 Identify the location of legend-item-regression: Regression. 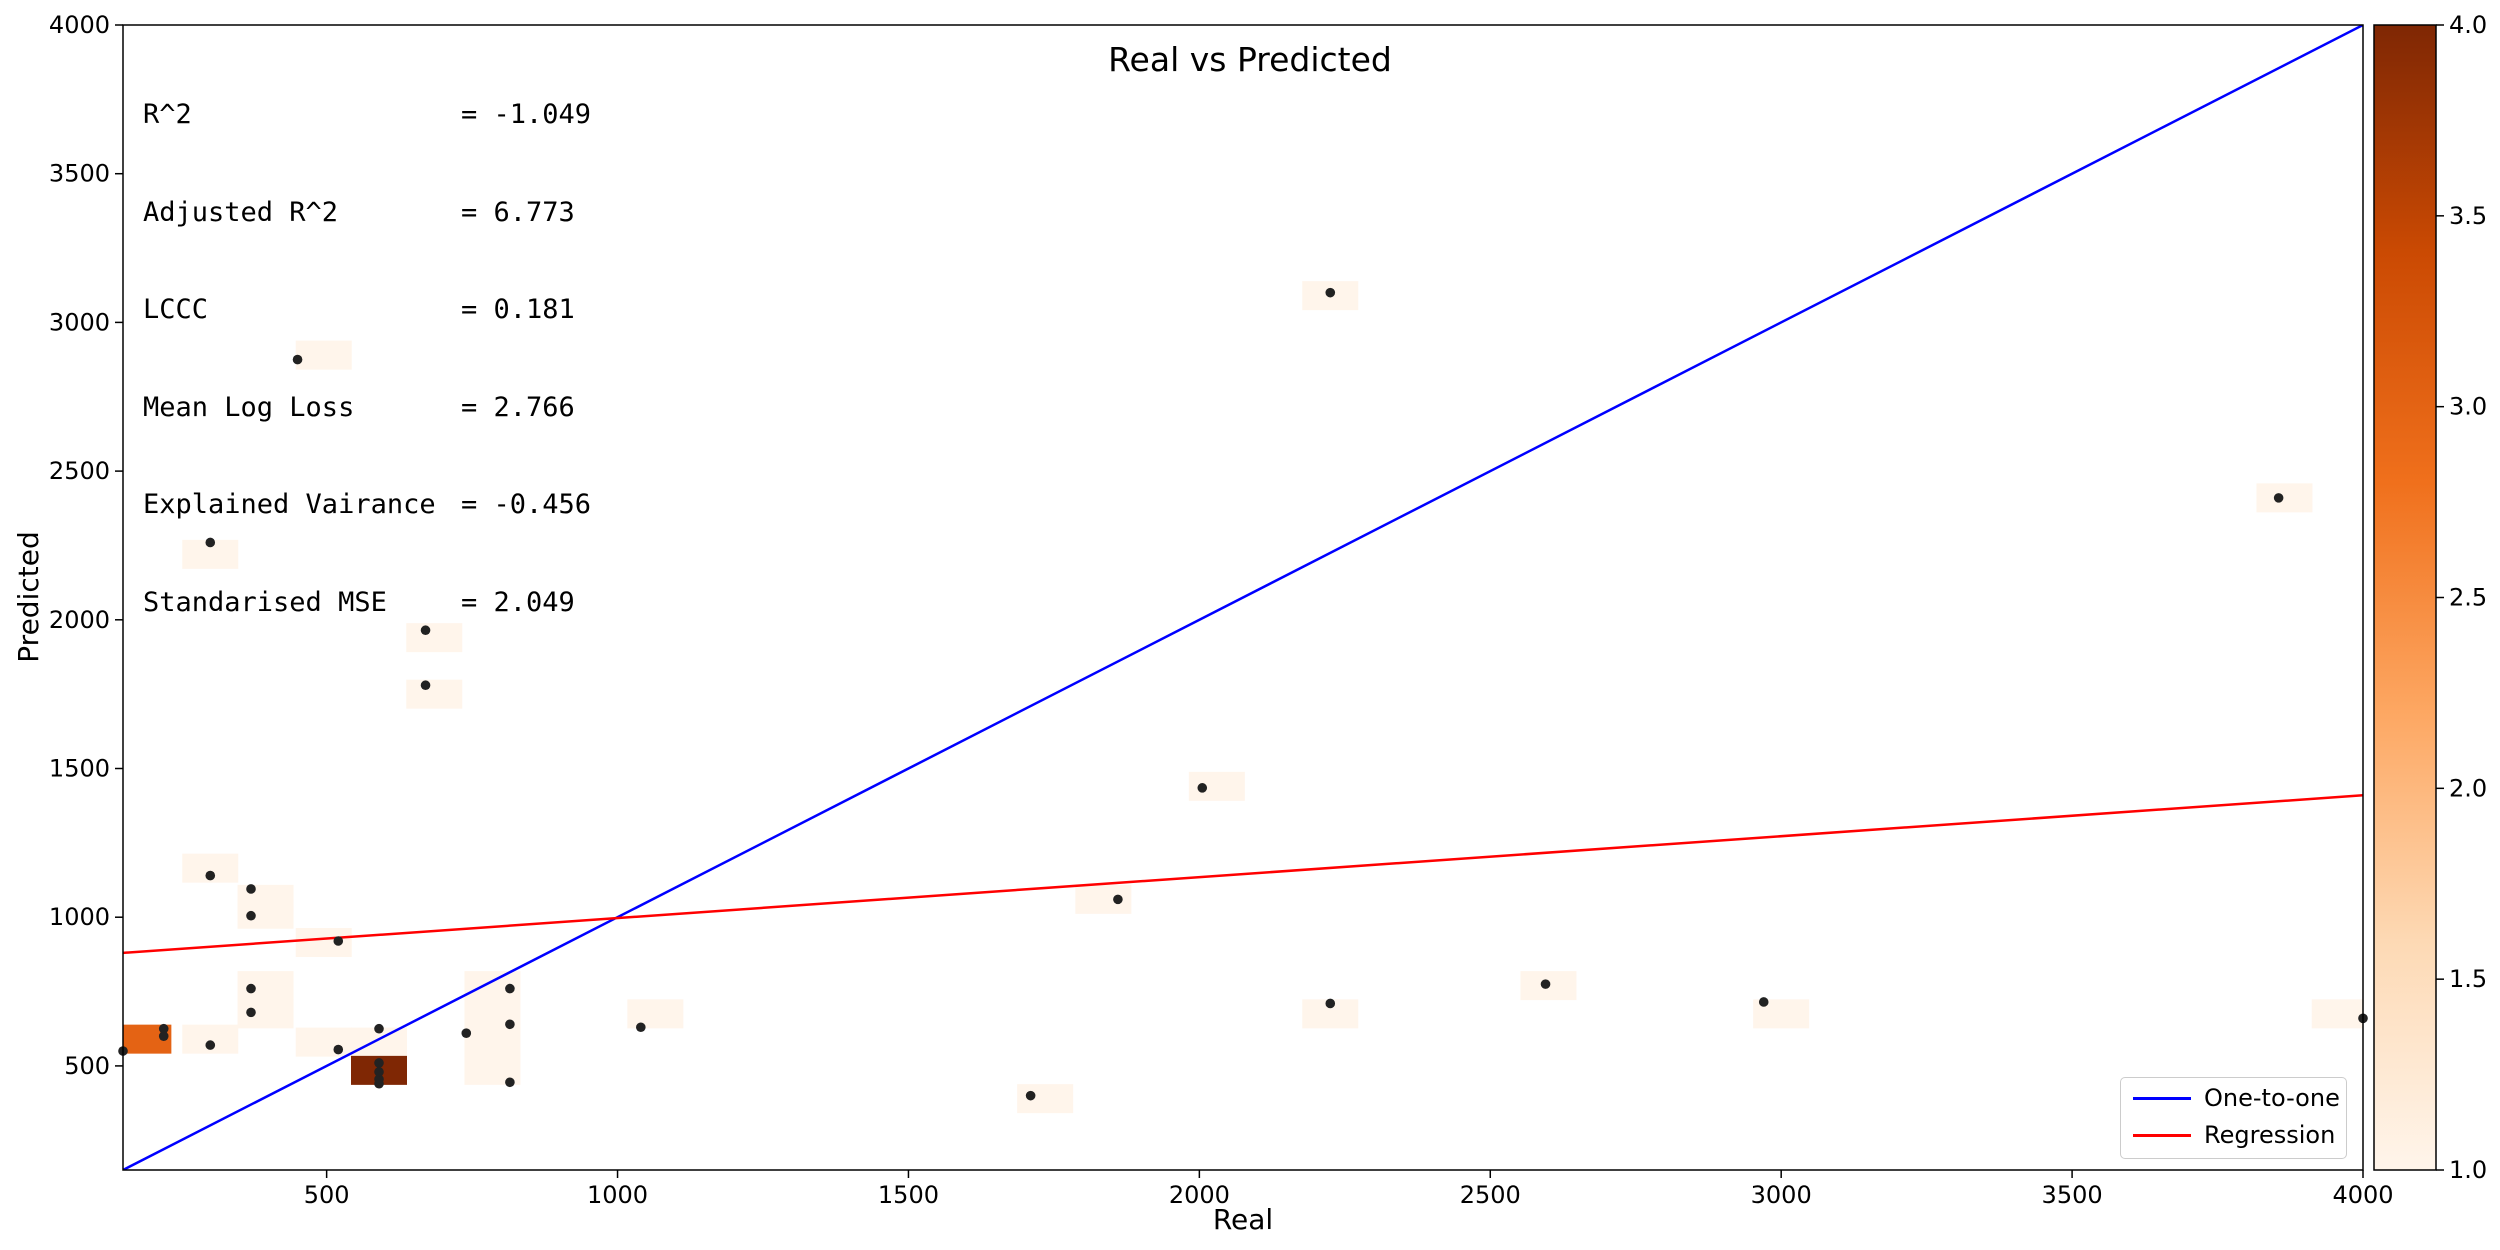
(2234, 1135).